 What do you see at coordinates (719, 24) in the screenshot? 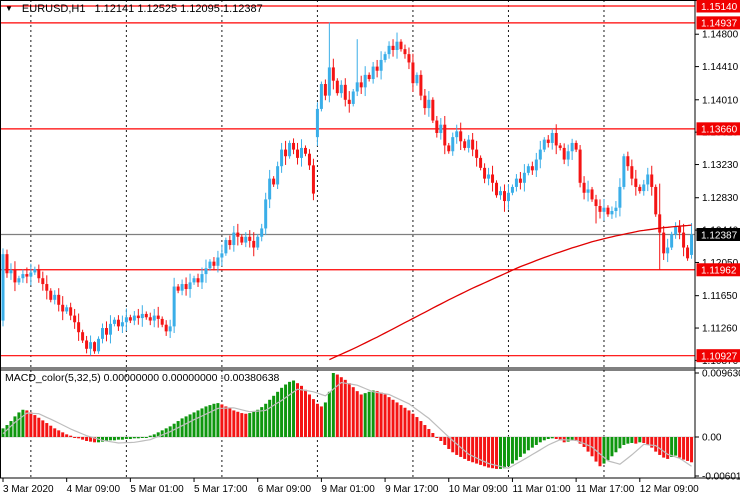
I see `level-price-badge-text: 1.14937` at bounding box center [719, 24].